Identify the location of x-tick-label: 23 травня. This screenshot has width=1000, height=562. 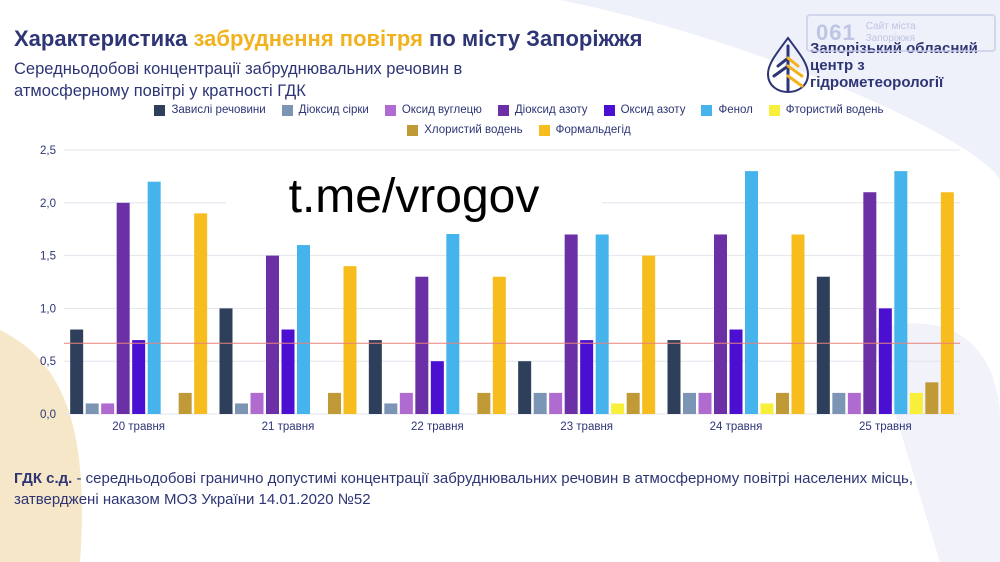
(586, 427).